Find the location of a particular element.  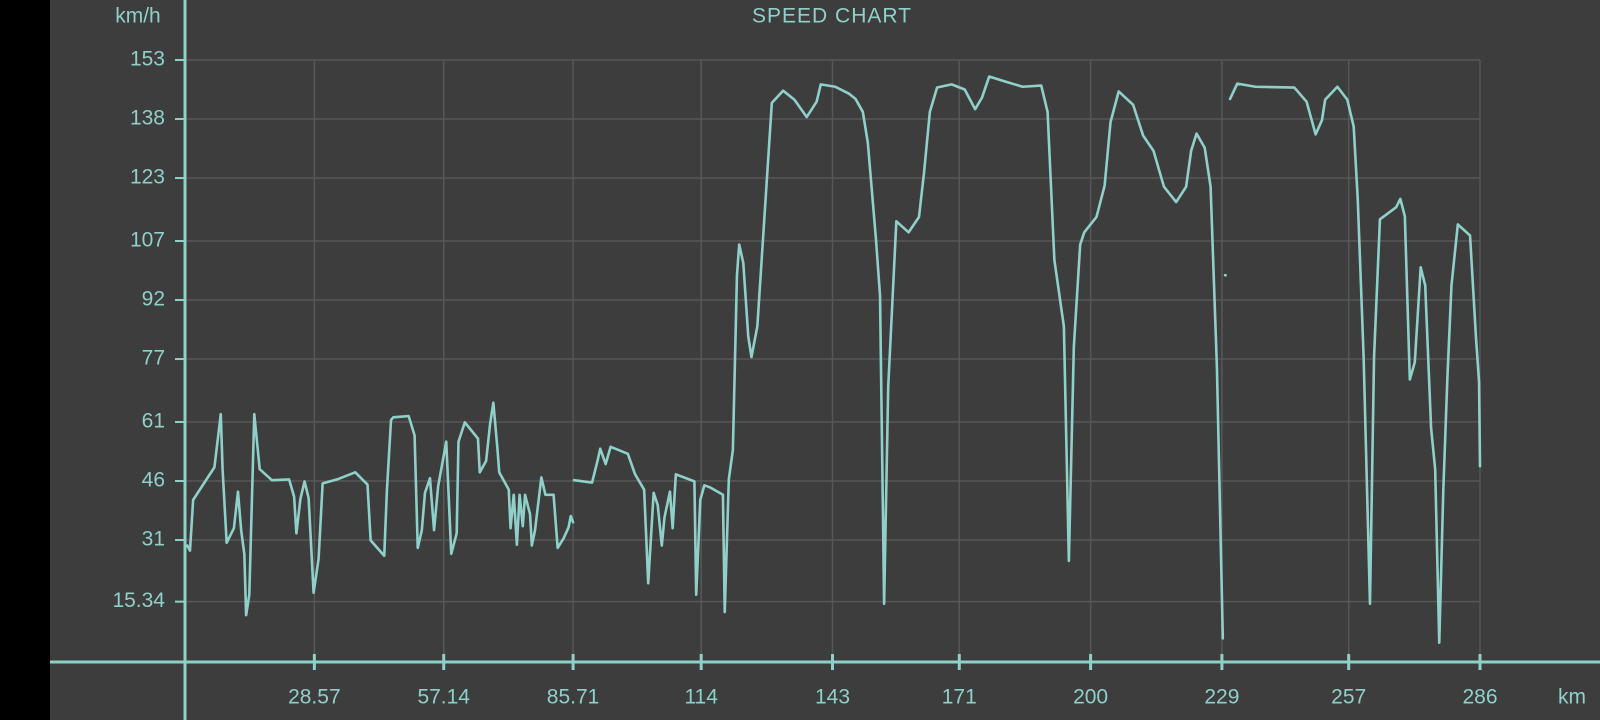

x-tick-label: 200 is located at coordinates (1090, 697).